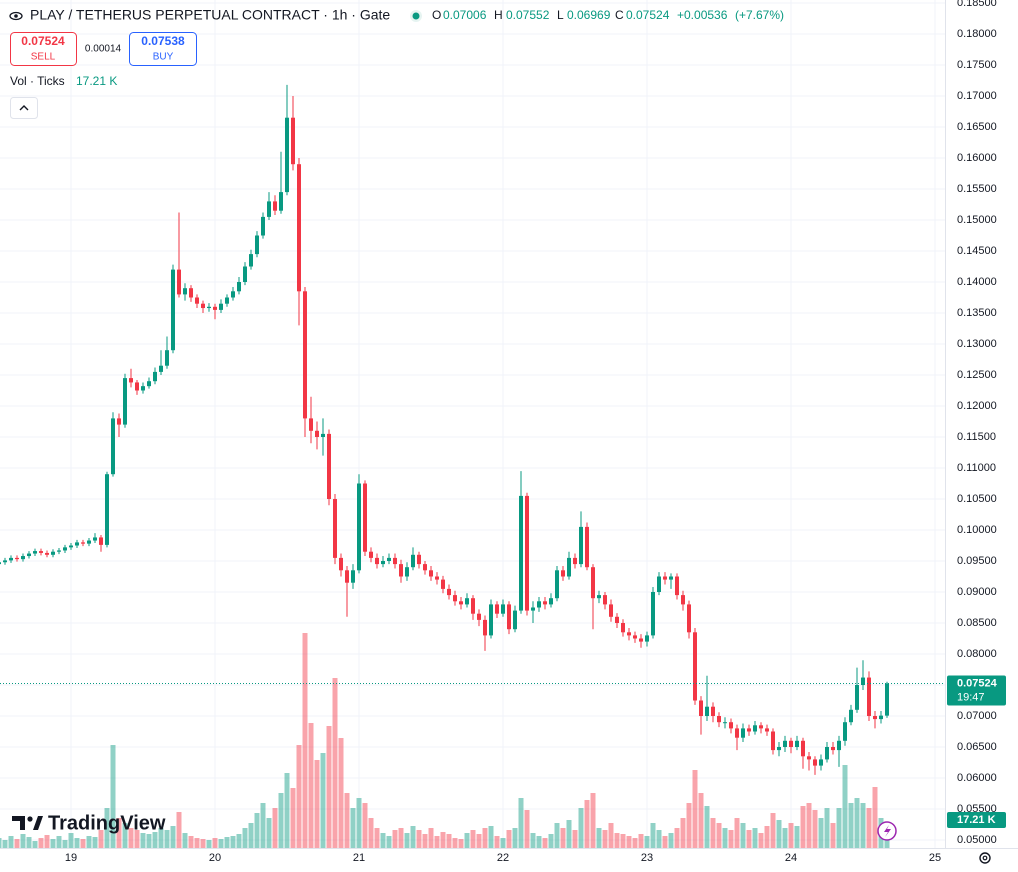 The height and width of the screenshot is (872, 1018). I want to click on buy-button: 0.07538 BUY, so click(163, 49).